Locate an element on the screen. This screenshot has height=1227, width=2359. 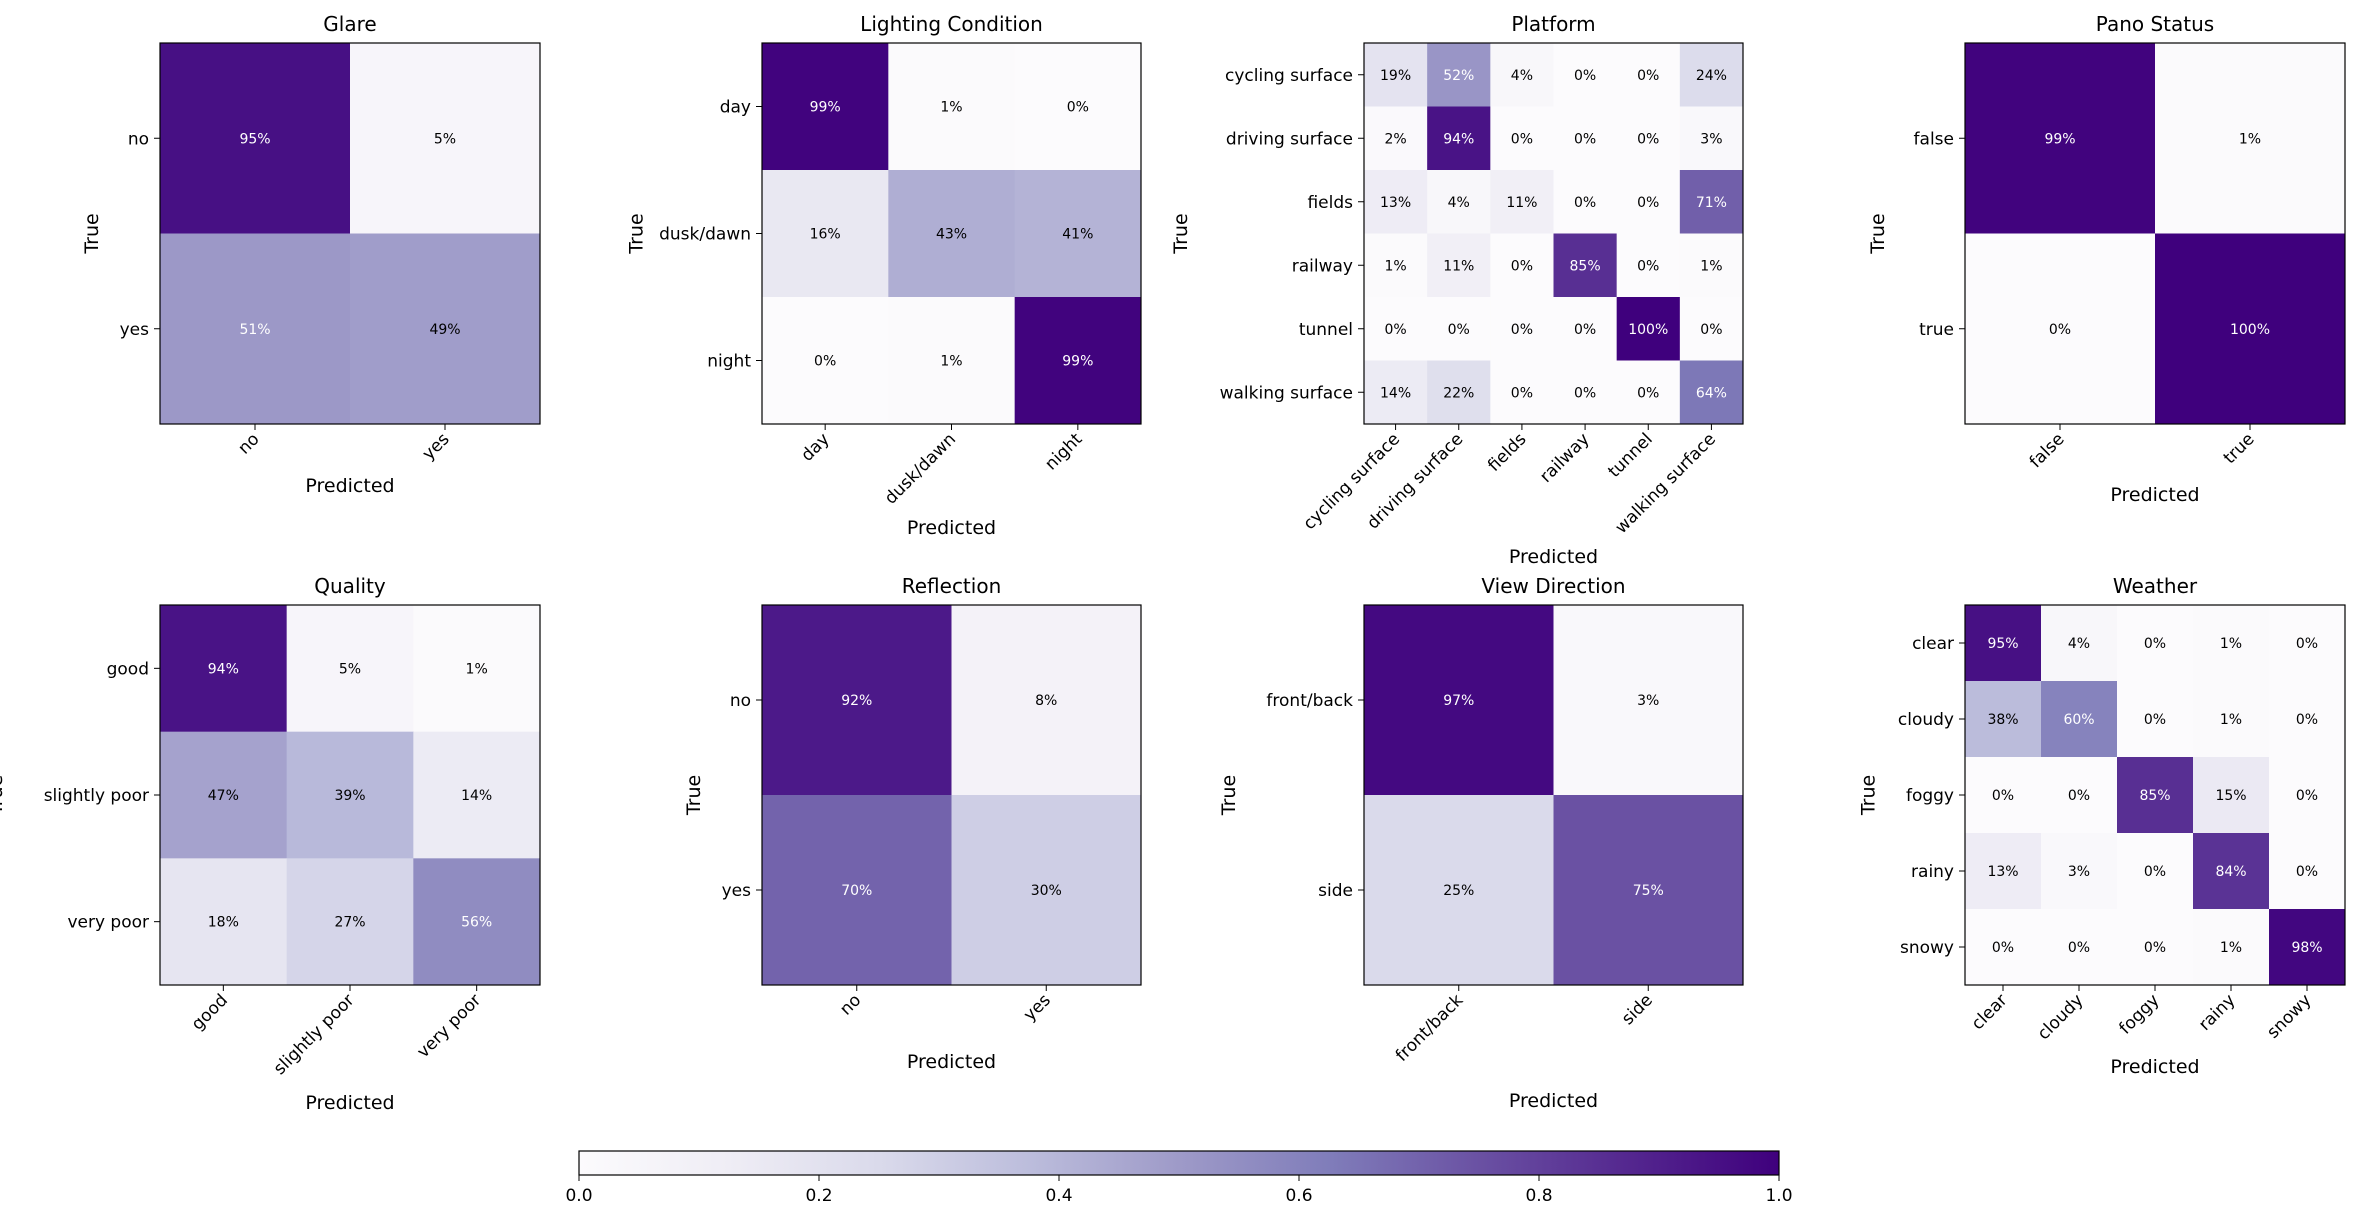
cell-label: 19% is located at coordinates (1395, 76).